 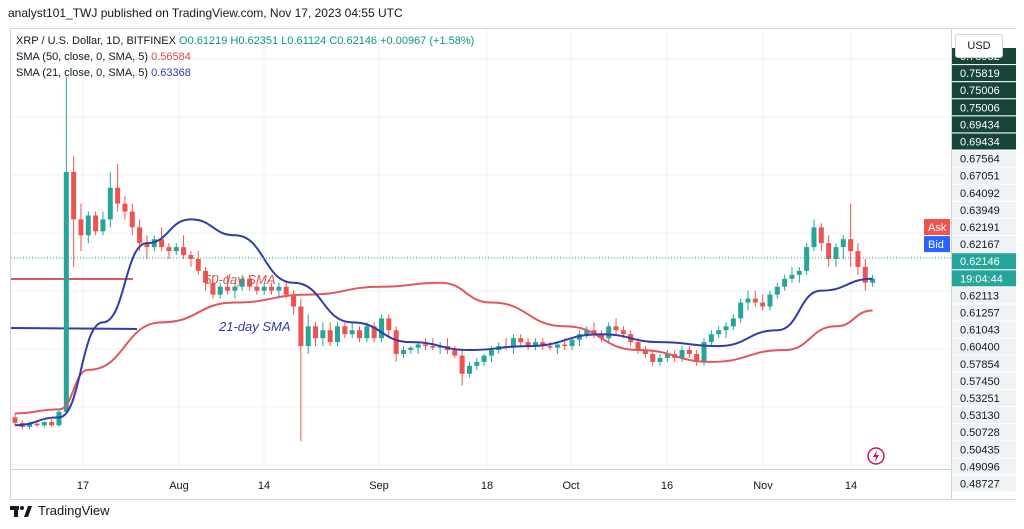 What do you see at coordinates (304, 41) in the screenshot?
I see `low-value: L0.61124` at bounding box center [304, 41].